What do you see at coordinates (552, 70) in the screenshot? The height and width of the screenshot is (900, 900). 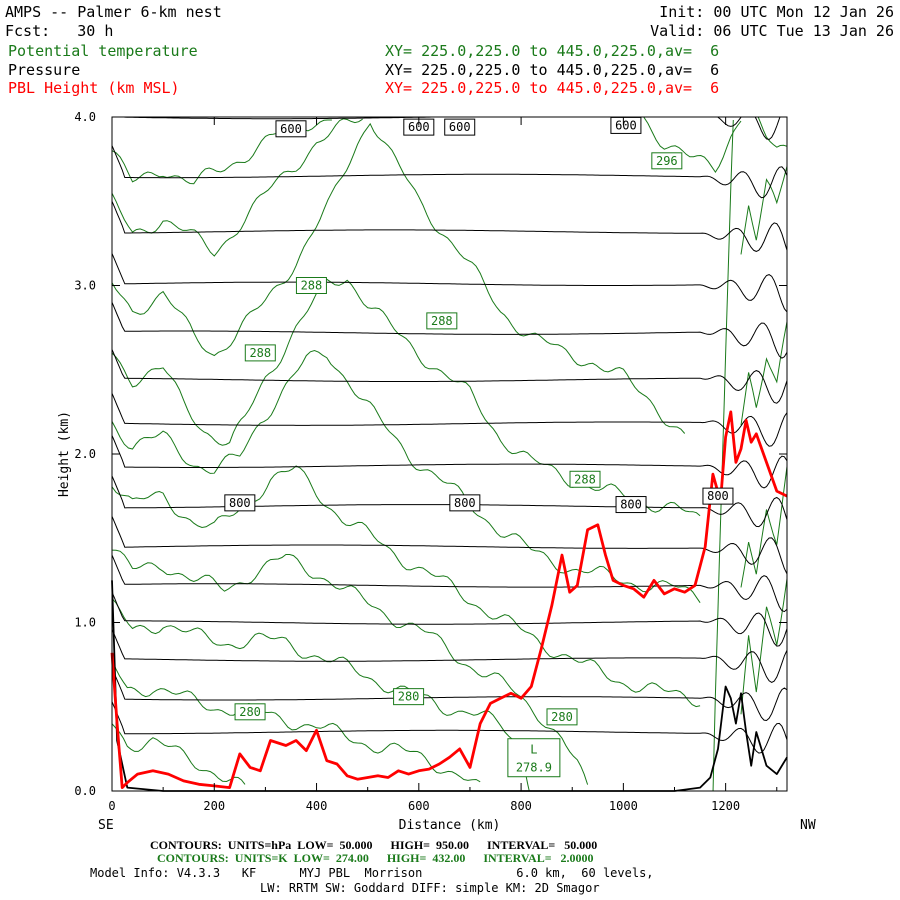 I see `field-xy-pressure: XY= 225.0,225.0 to 445.0,225.0,av= 6` at bounding box center [552, 70].